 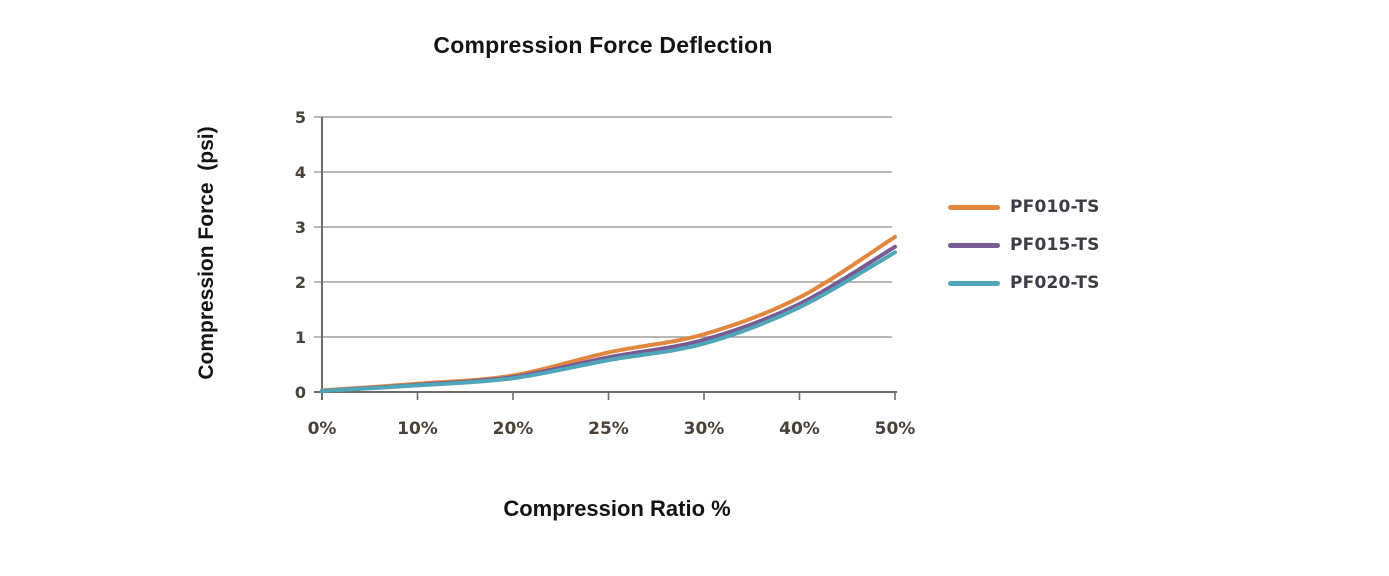 I want to click on legend-item-pf015-ts: PF015-TS, so click(x=1024, y=245).